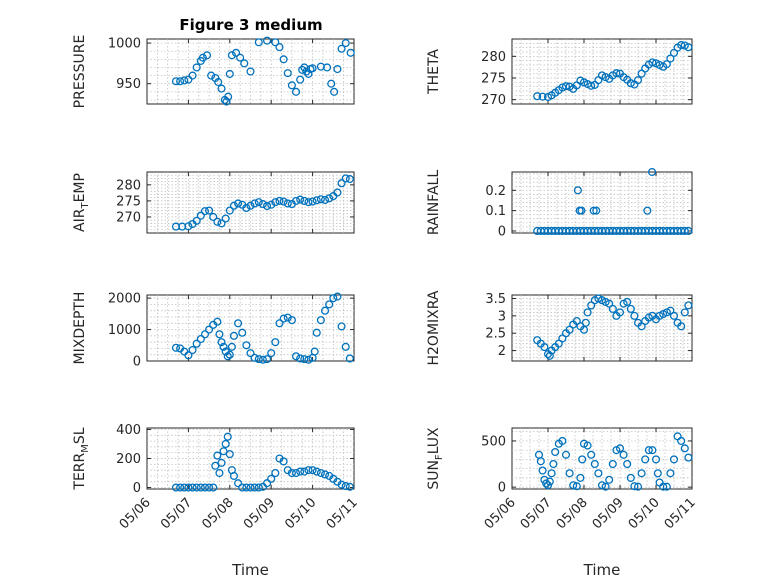  Describe the element at coordinates (602, 202) in the screenshot. I see `axes-frame` at that location.